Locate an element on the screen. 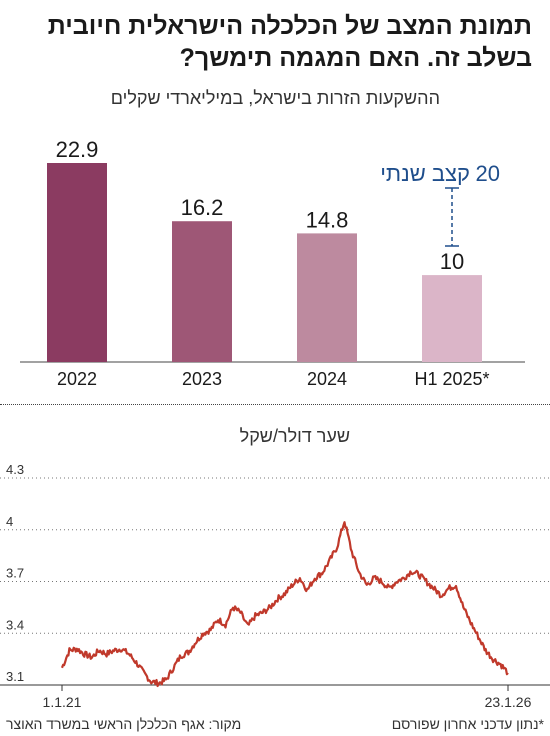 The image size is (550, 736). bar-category-label: 2023 is located at coordinates (202, 379).